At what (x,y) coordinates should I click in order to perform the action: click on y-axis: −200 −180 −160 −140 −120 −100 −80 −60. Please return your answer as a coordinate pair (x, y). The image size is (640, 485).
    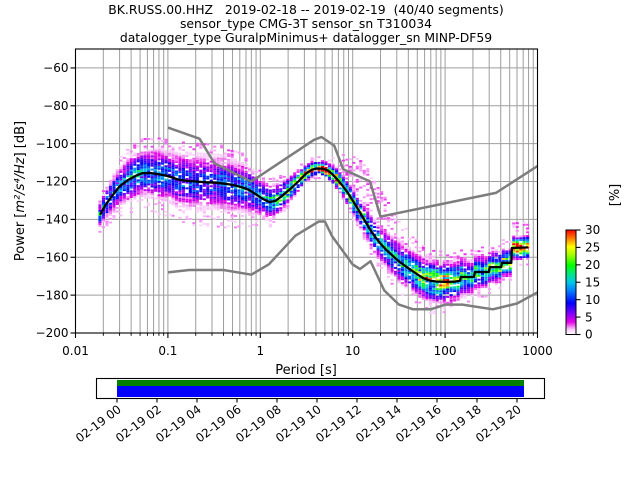
    Looking at the image, I should click on (56, 200).